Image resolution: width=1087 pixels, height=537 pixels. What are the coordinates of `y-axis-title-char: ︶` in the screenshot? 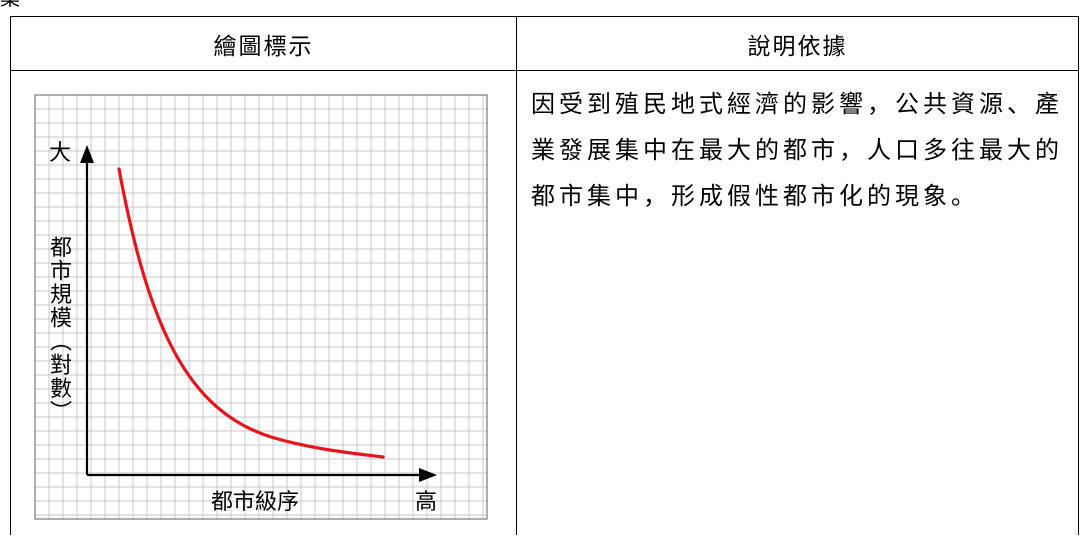 It's located at (61, 413).